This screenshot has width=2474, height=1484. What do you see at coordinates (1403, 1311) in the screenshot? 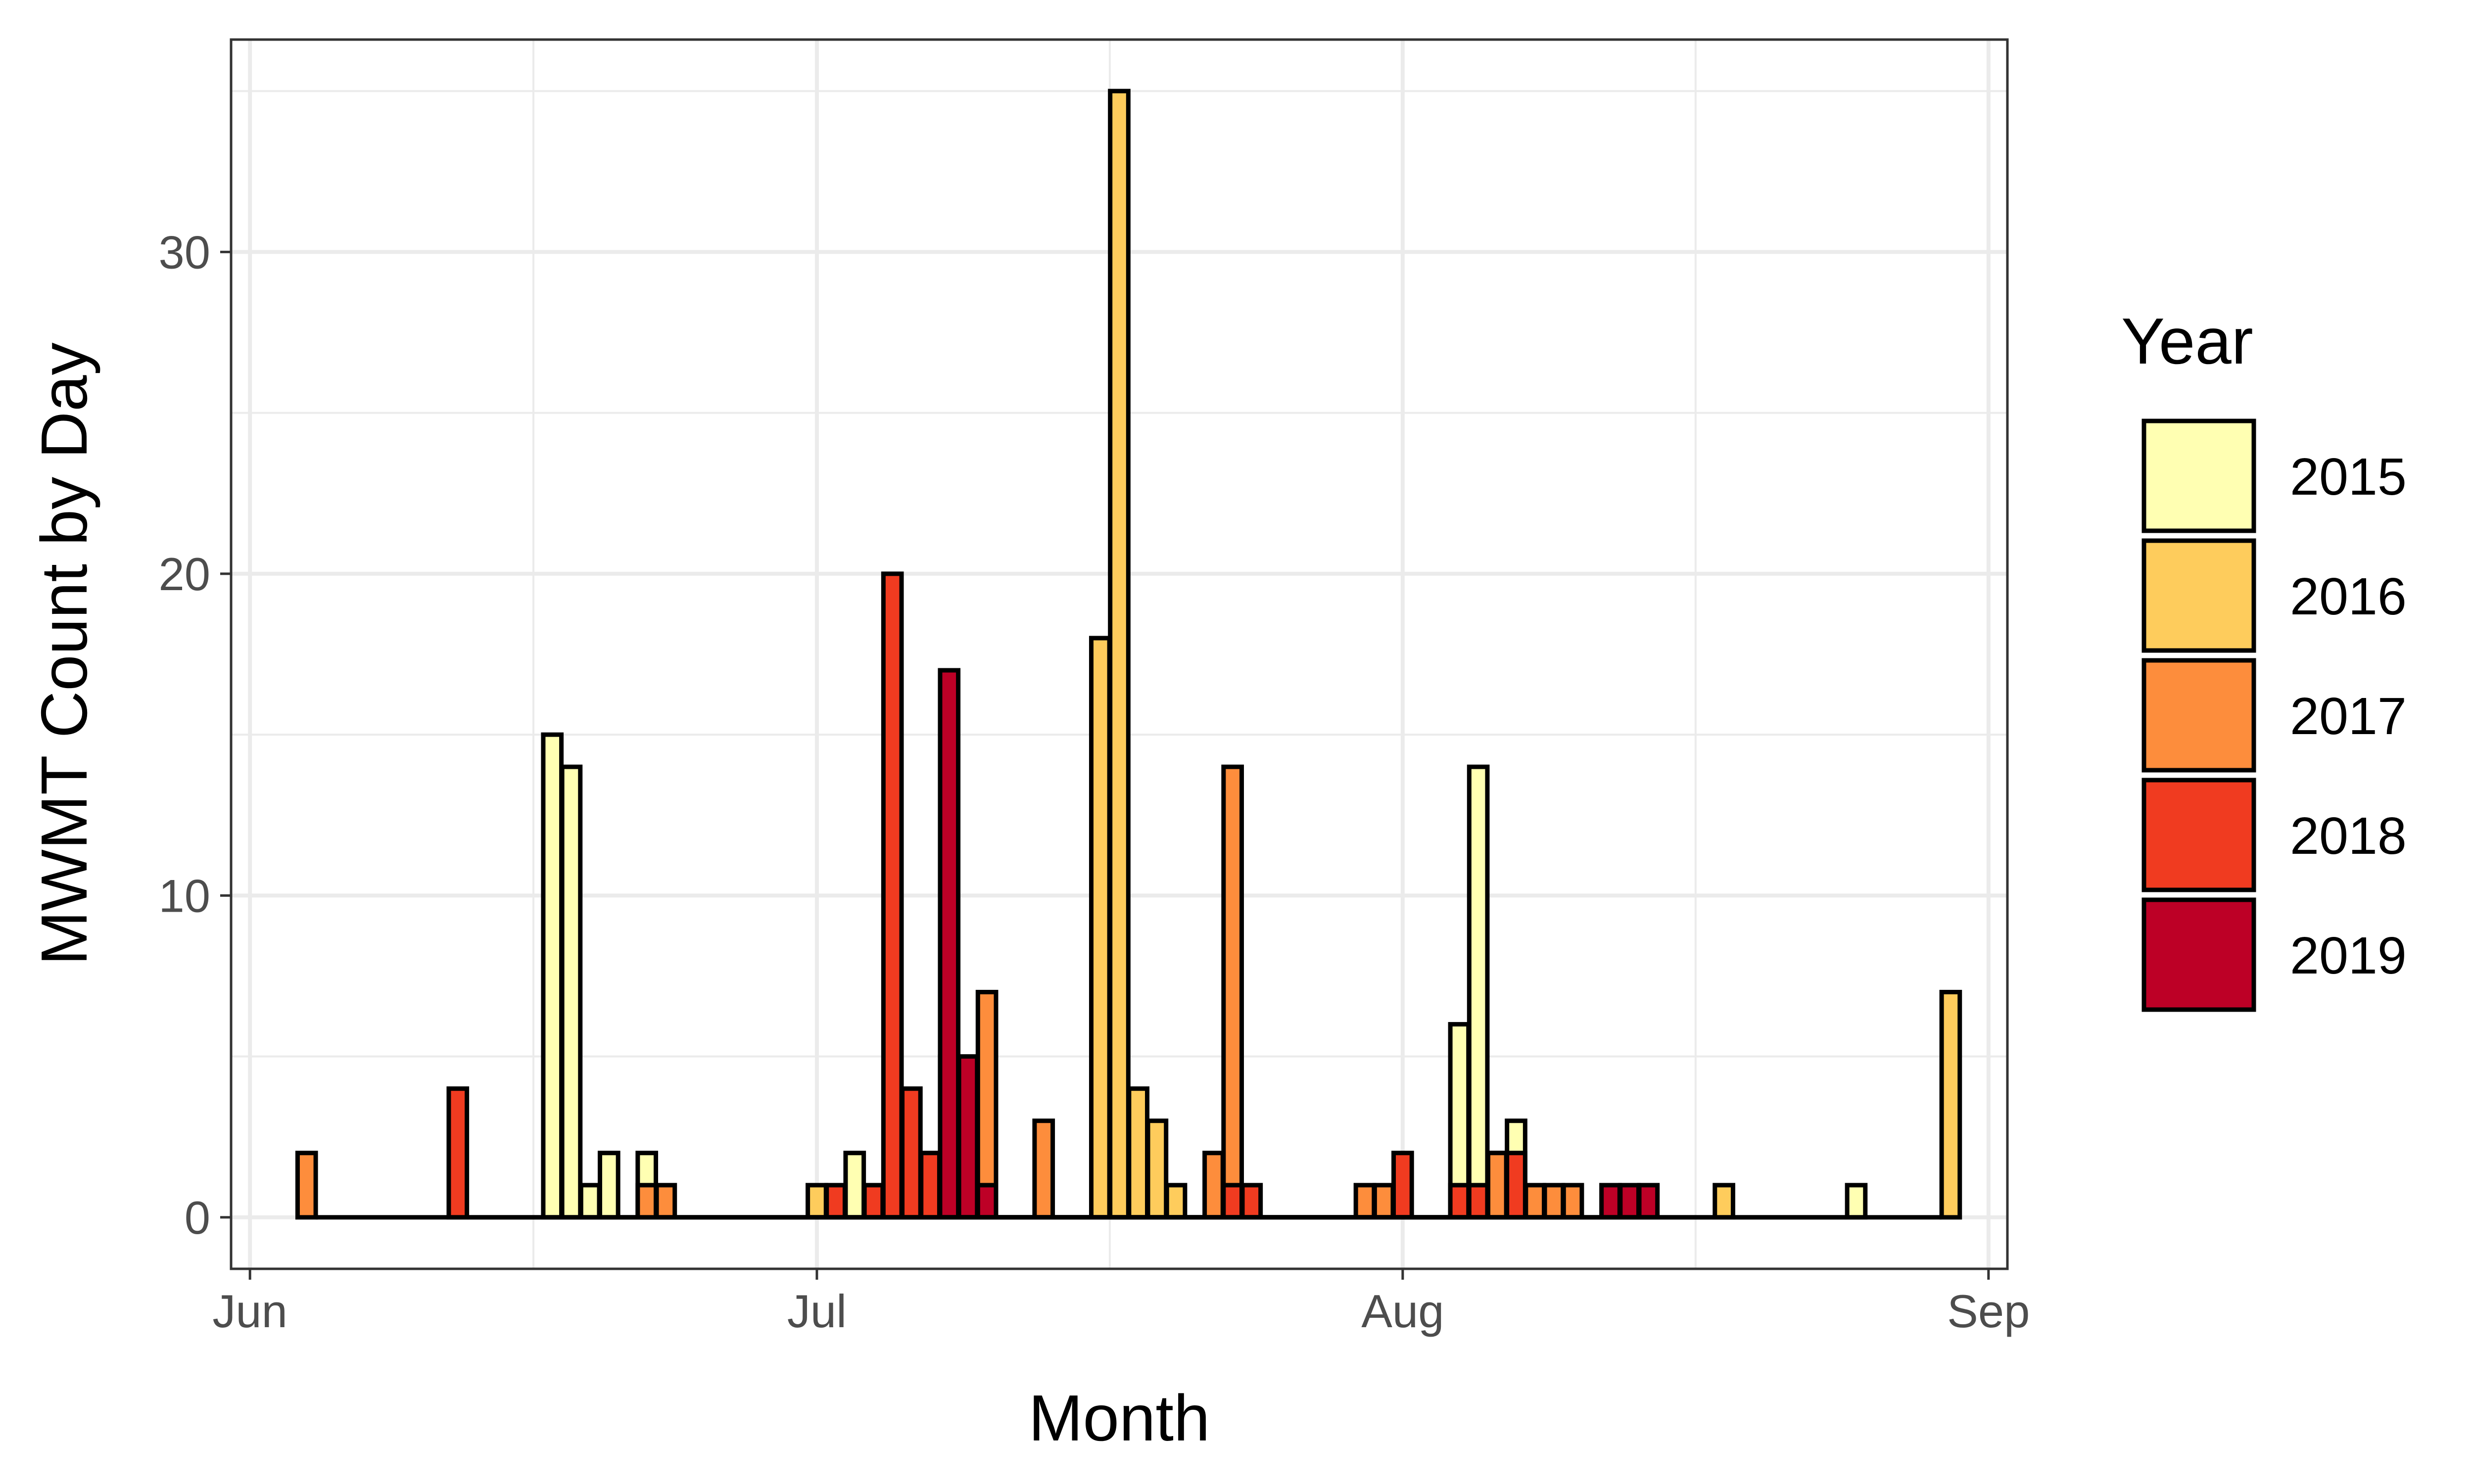
I see `x-tick-label: Aug` at bounding box center [1403, 1311].